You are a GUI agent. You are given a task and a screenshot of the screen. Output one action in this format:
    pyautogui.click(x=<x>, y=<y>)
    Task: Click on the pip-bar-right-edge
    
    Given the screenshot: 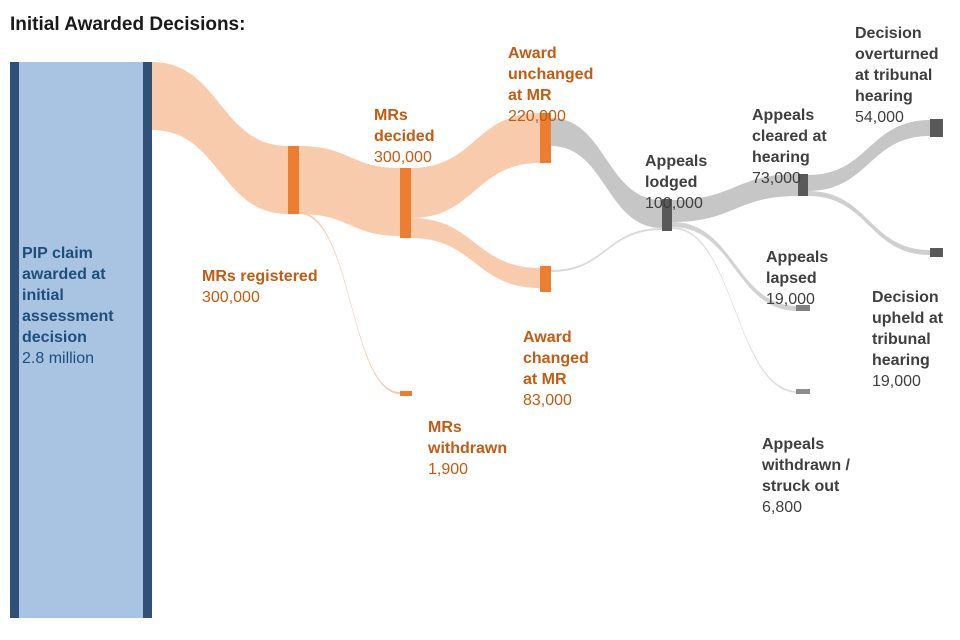 What is the action you would take?
    pyautogui.click(x=147, y=340)
    